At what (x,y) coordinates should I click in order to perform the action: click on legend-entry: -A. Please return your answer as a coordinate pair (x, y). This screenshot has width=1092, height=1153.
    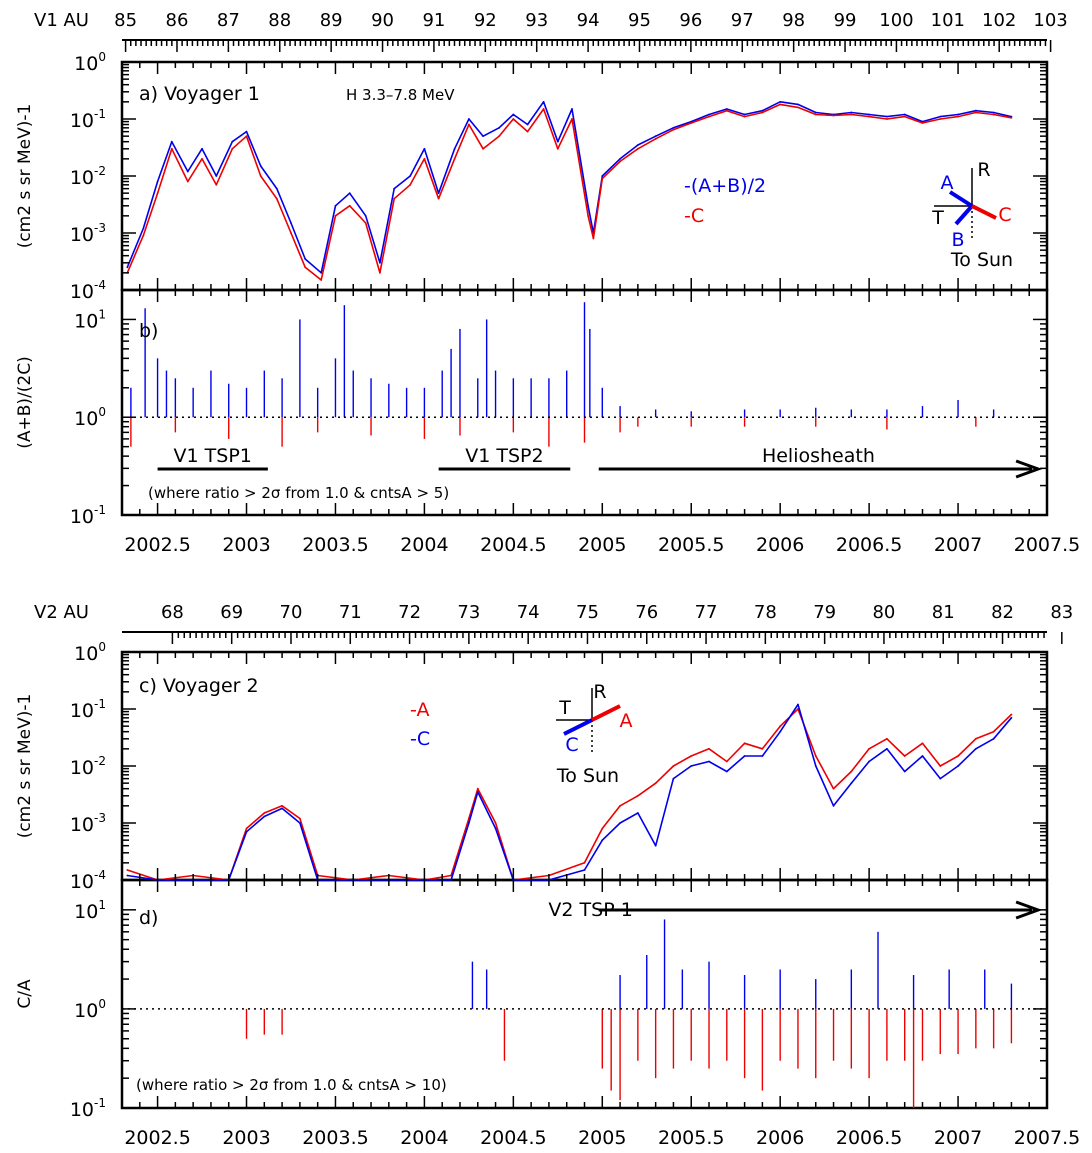
    Looking at the image, I should click on (419, 710).